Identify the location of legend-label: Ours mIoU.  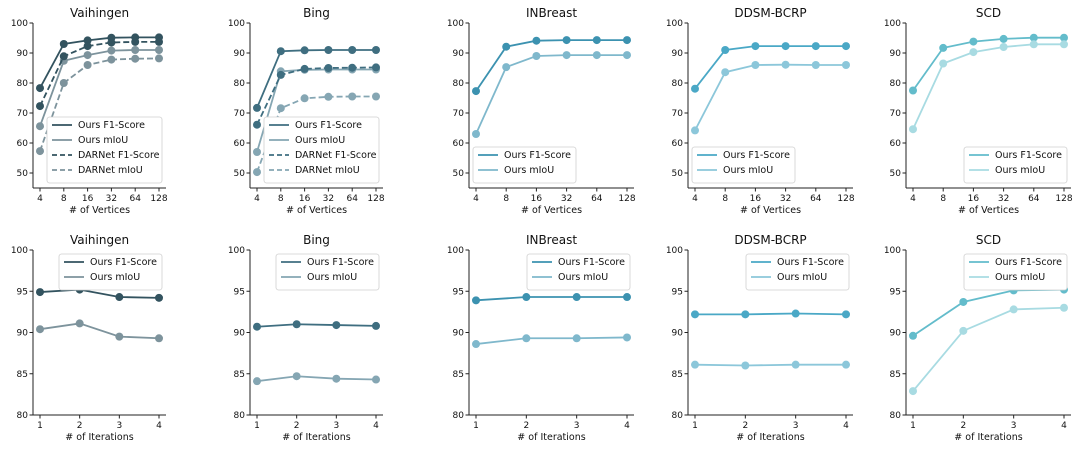
(748, 170).